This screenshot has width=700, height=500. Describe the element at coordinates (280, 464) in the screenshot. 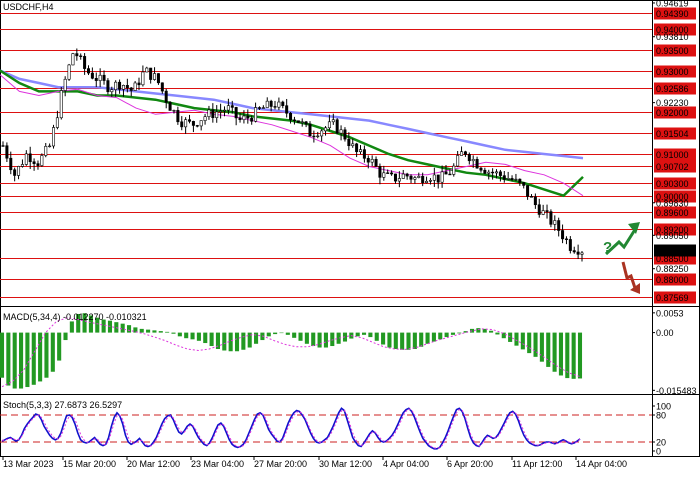

I see `time-axis-label: 27 Mar 20:00` at that location.